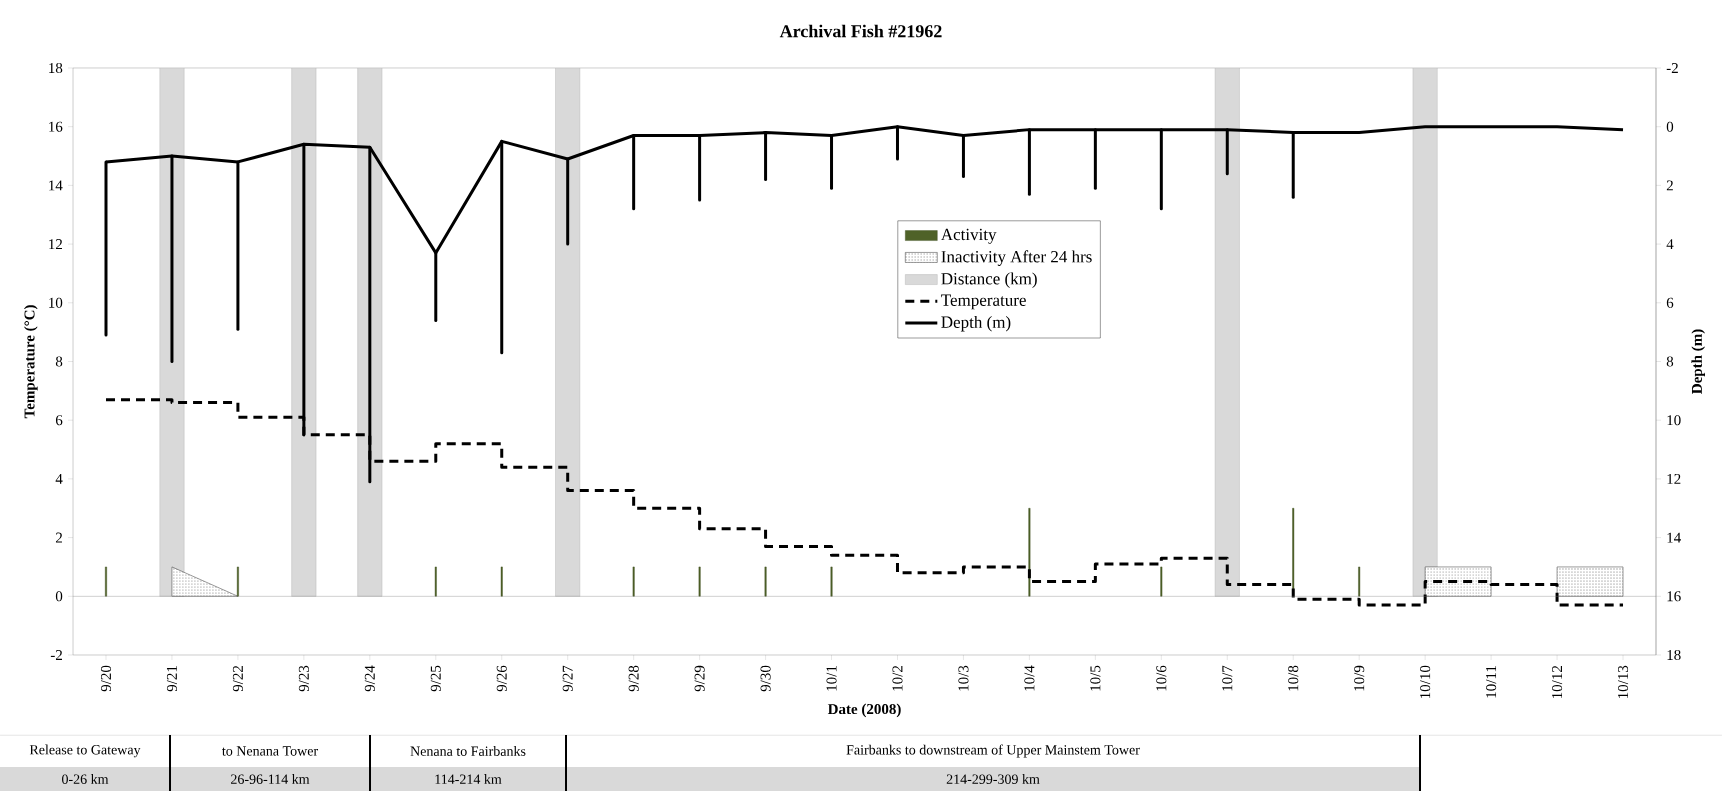  What do you see at coordinates (1674, 537) in the screenshot?
I see `y2-tick-label: 14` at bounding box center [1674, 537].